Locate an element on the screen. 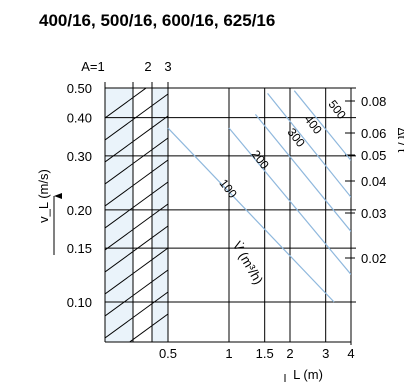  x-tick-label-0.5: 0.5 is located at coordinates (168, 353).